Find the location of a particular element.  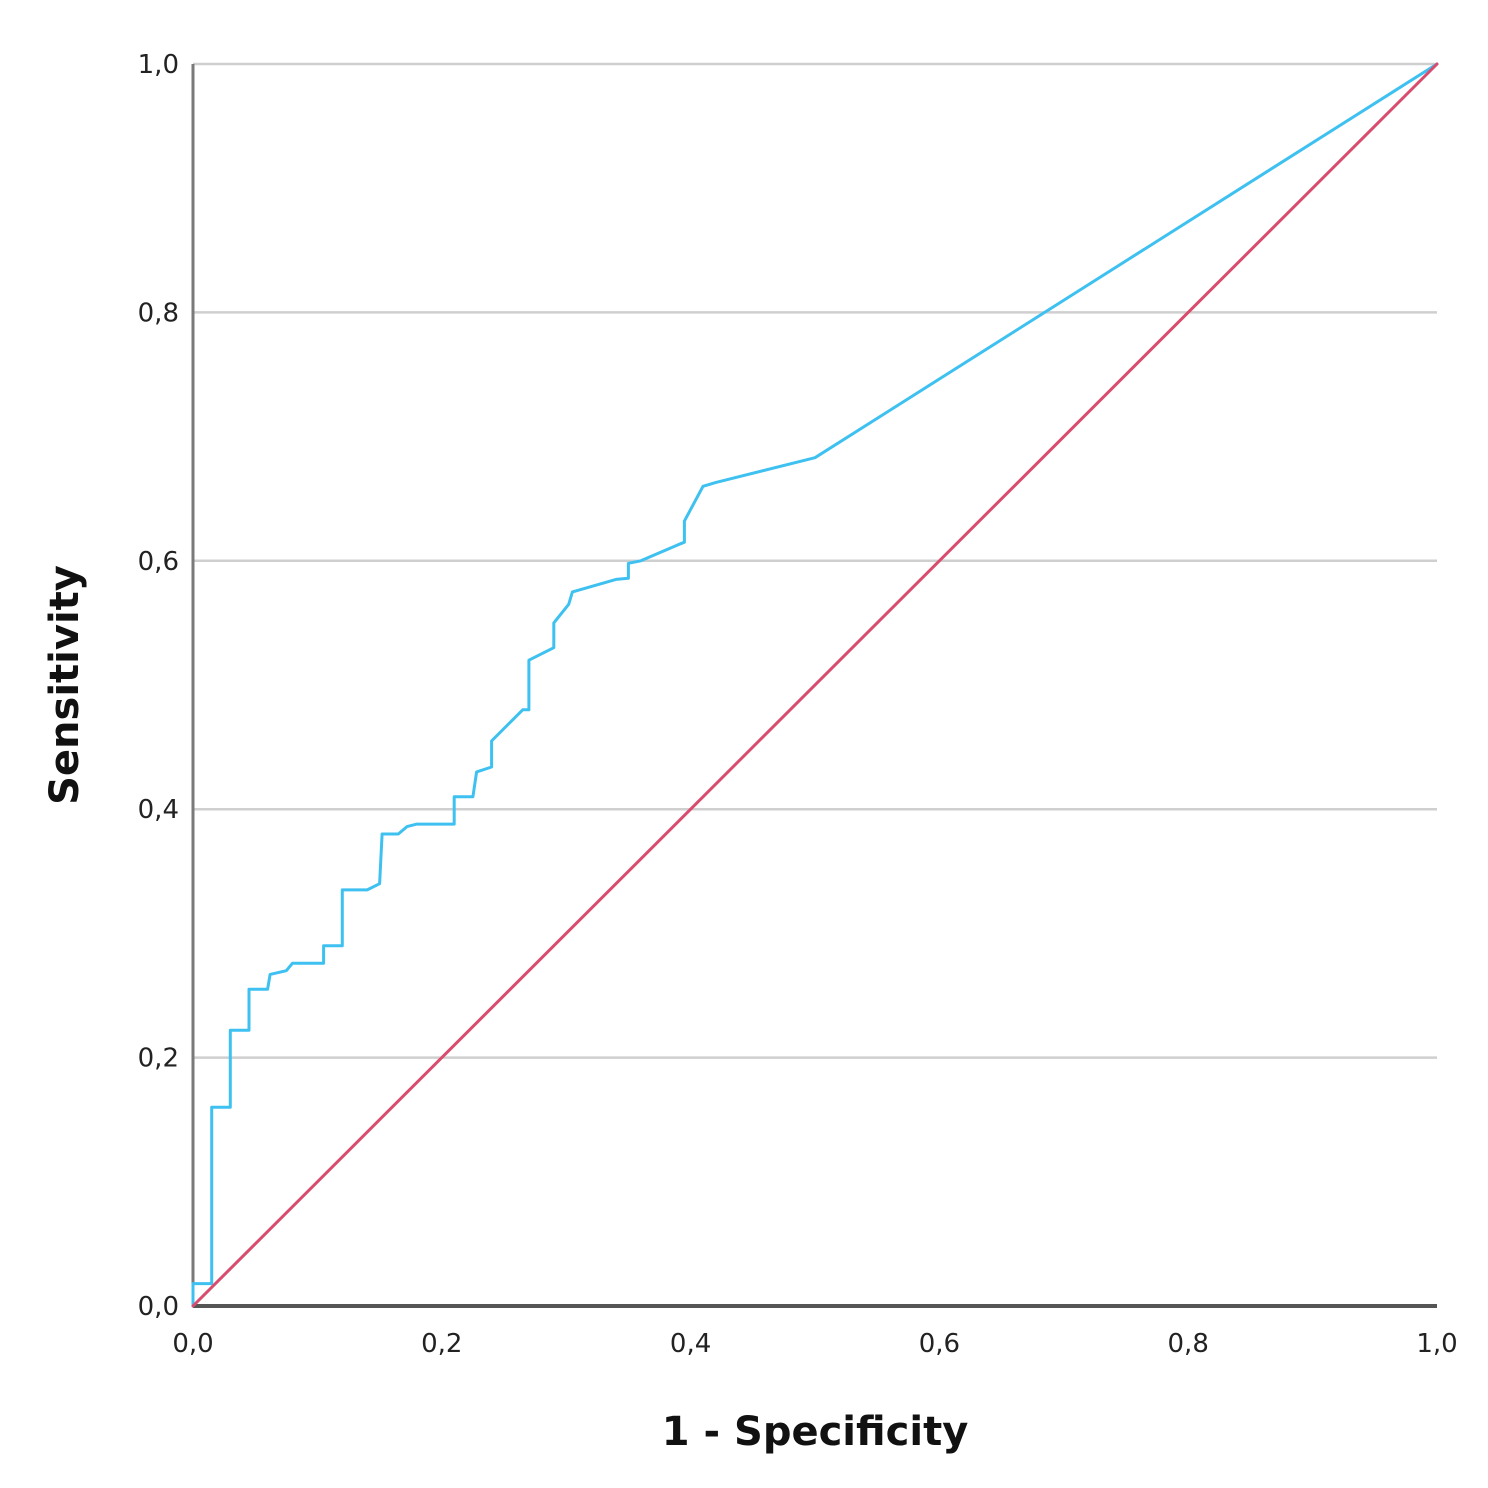

x-tick-label: 0,0 is located at coordinates (192, 1344).